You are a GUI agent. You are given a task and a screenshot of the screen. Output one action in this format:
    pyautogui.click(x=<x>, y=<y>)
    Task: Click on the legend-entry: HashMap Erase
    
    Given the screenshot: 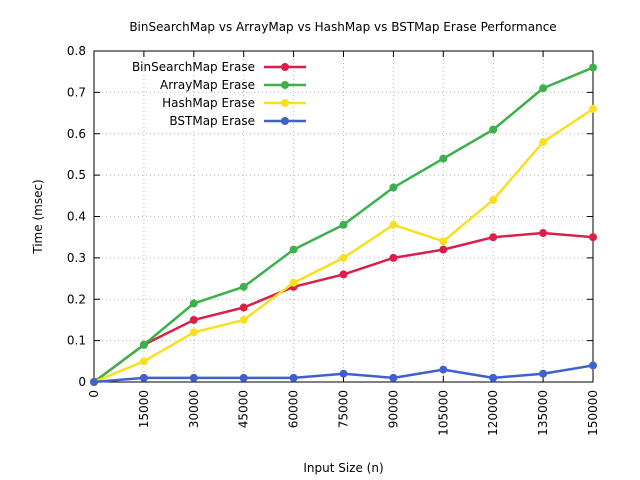 What is the action you would take?
    pyautogui.click(x=234, y=103)
    